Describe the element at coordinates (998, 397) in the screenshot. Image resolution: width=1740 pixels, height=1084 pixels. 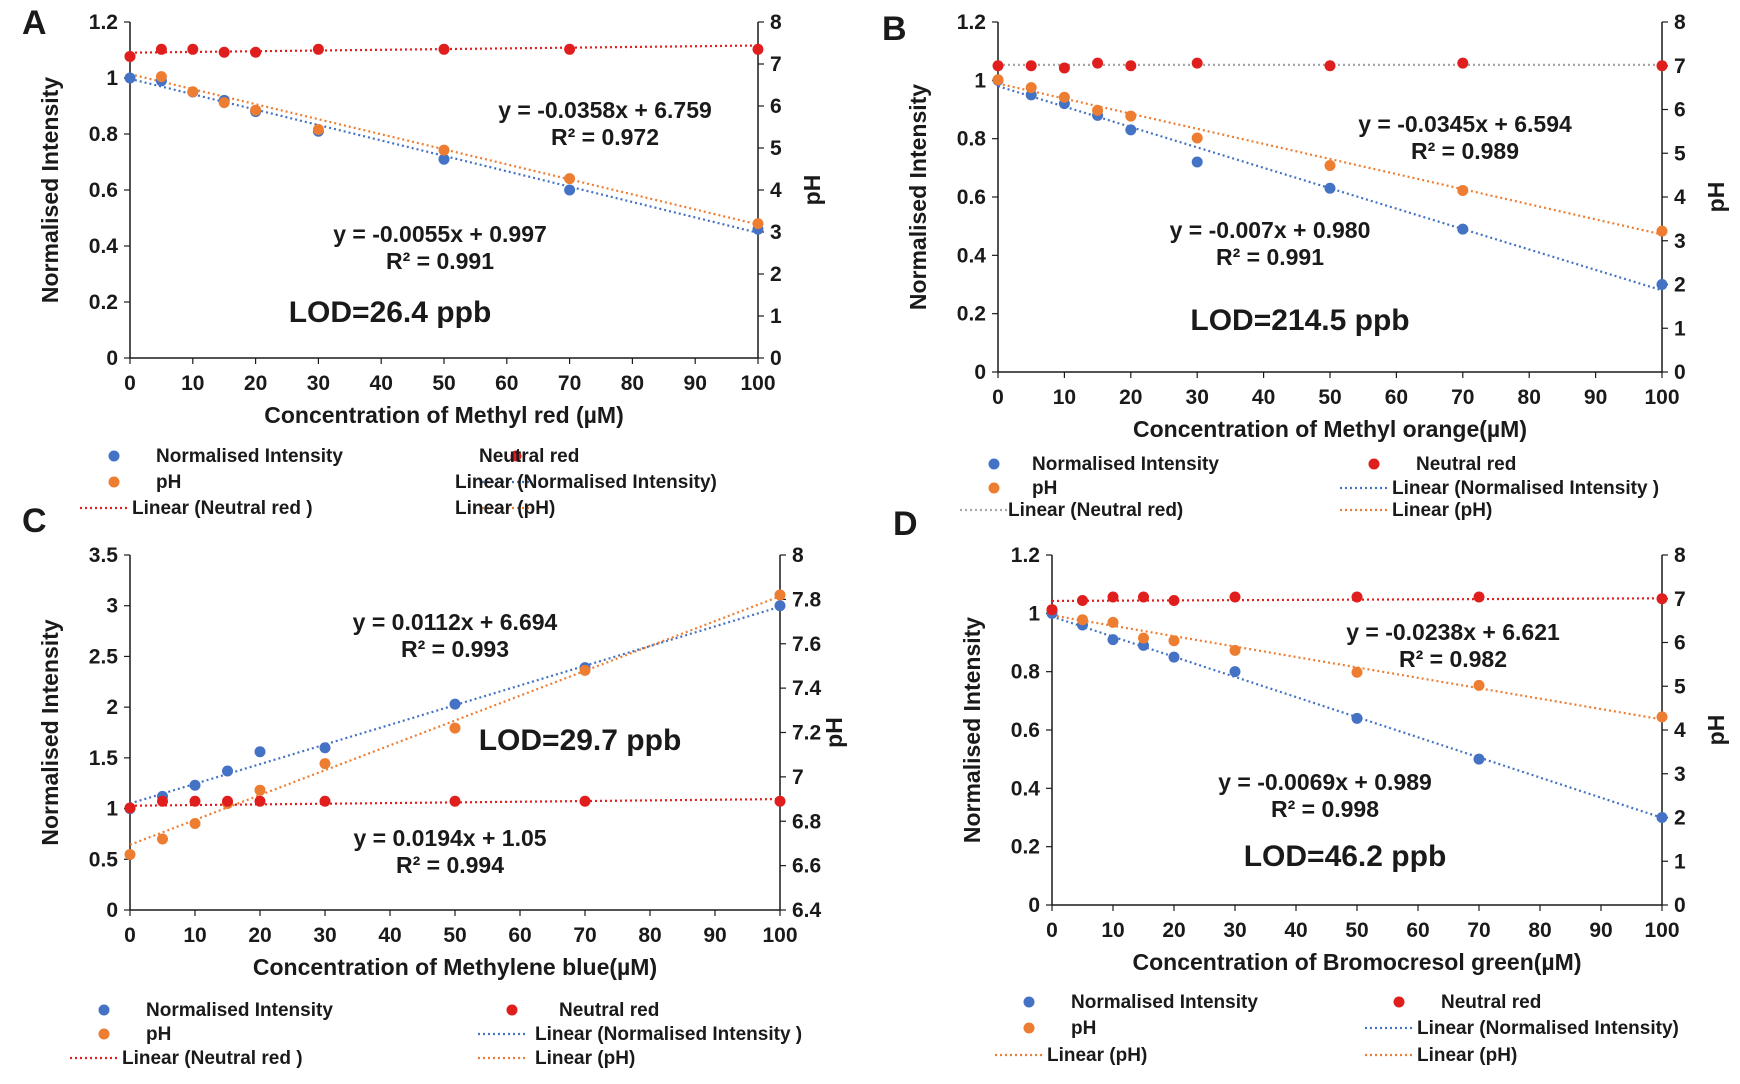
I see `x-tick-label: 0` at that location.